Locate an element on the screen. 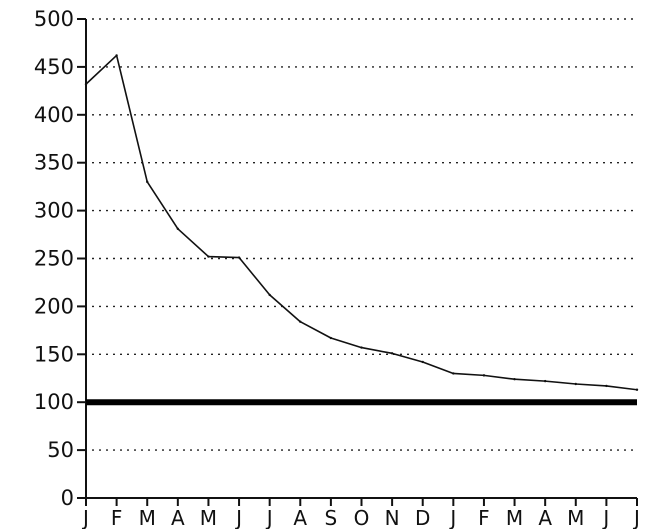  y-tick-label-100: 100 is located at coordinates (54, 402).